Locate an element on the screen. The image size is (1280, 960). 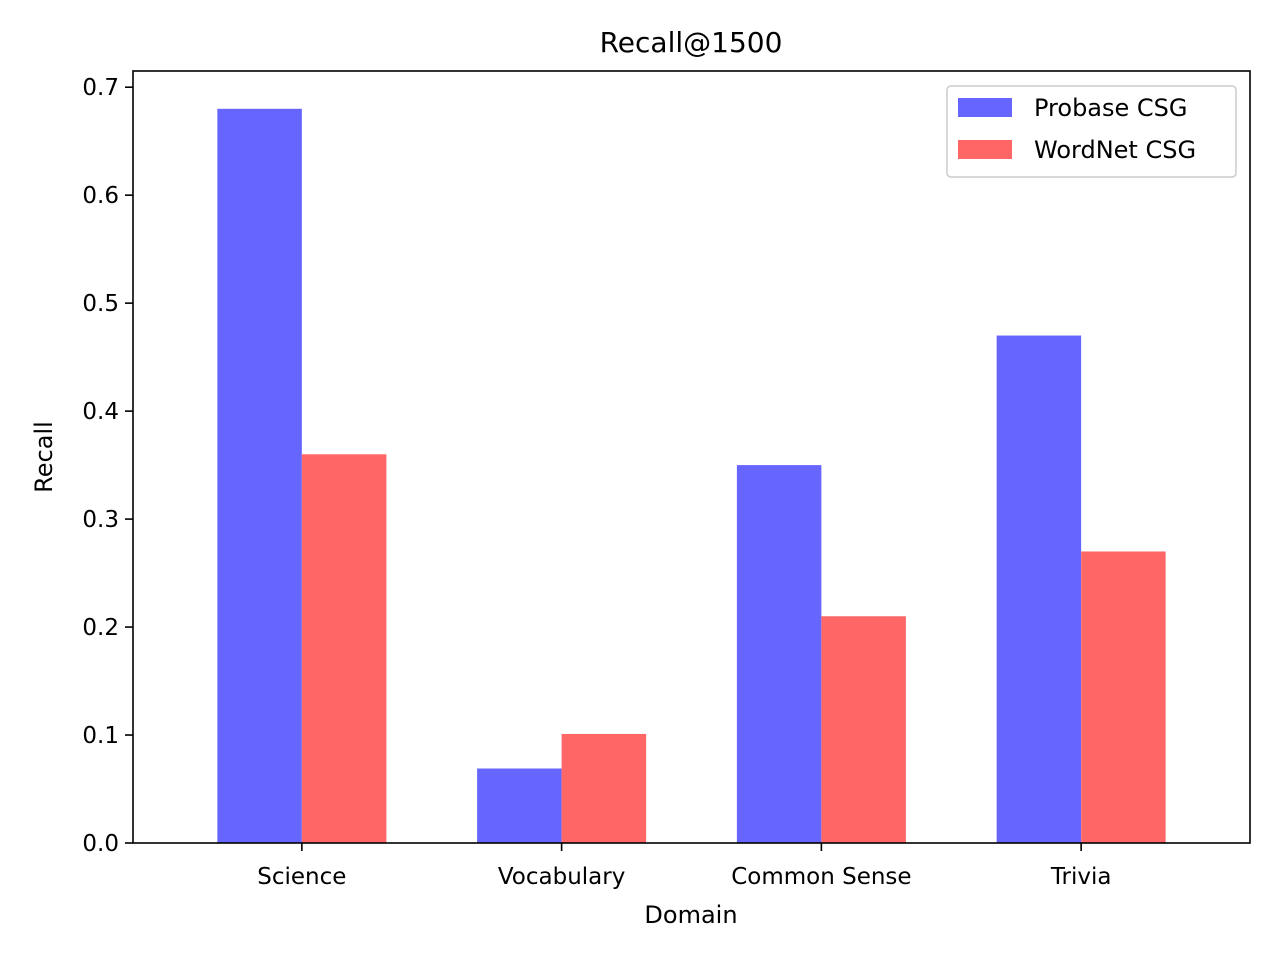
x-tick-label-vocabulary: Vocabulary is located at coordinates (562, 877).